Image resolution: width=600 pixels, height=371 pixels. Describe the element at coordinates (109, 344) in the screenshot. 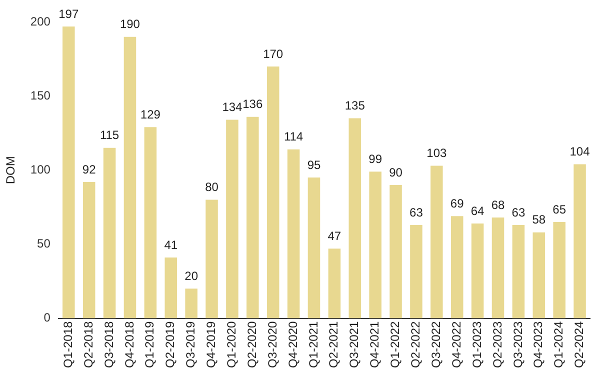

I see `x-tick-label: Q3-2018` at that location.